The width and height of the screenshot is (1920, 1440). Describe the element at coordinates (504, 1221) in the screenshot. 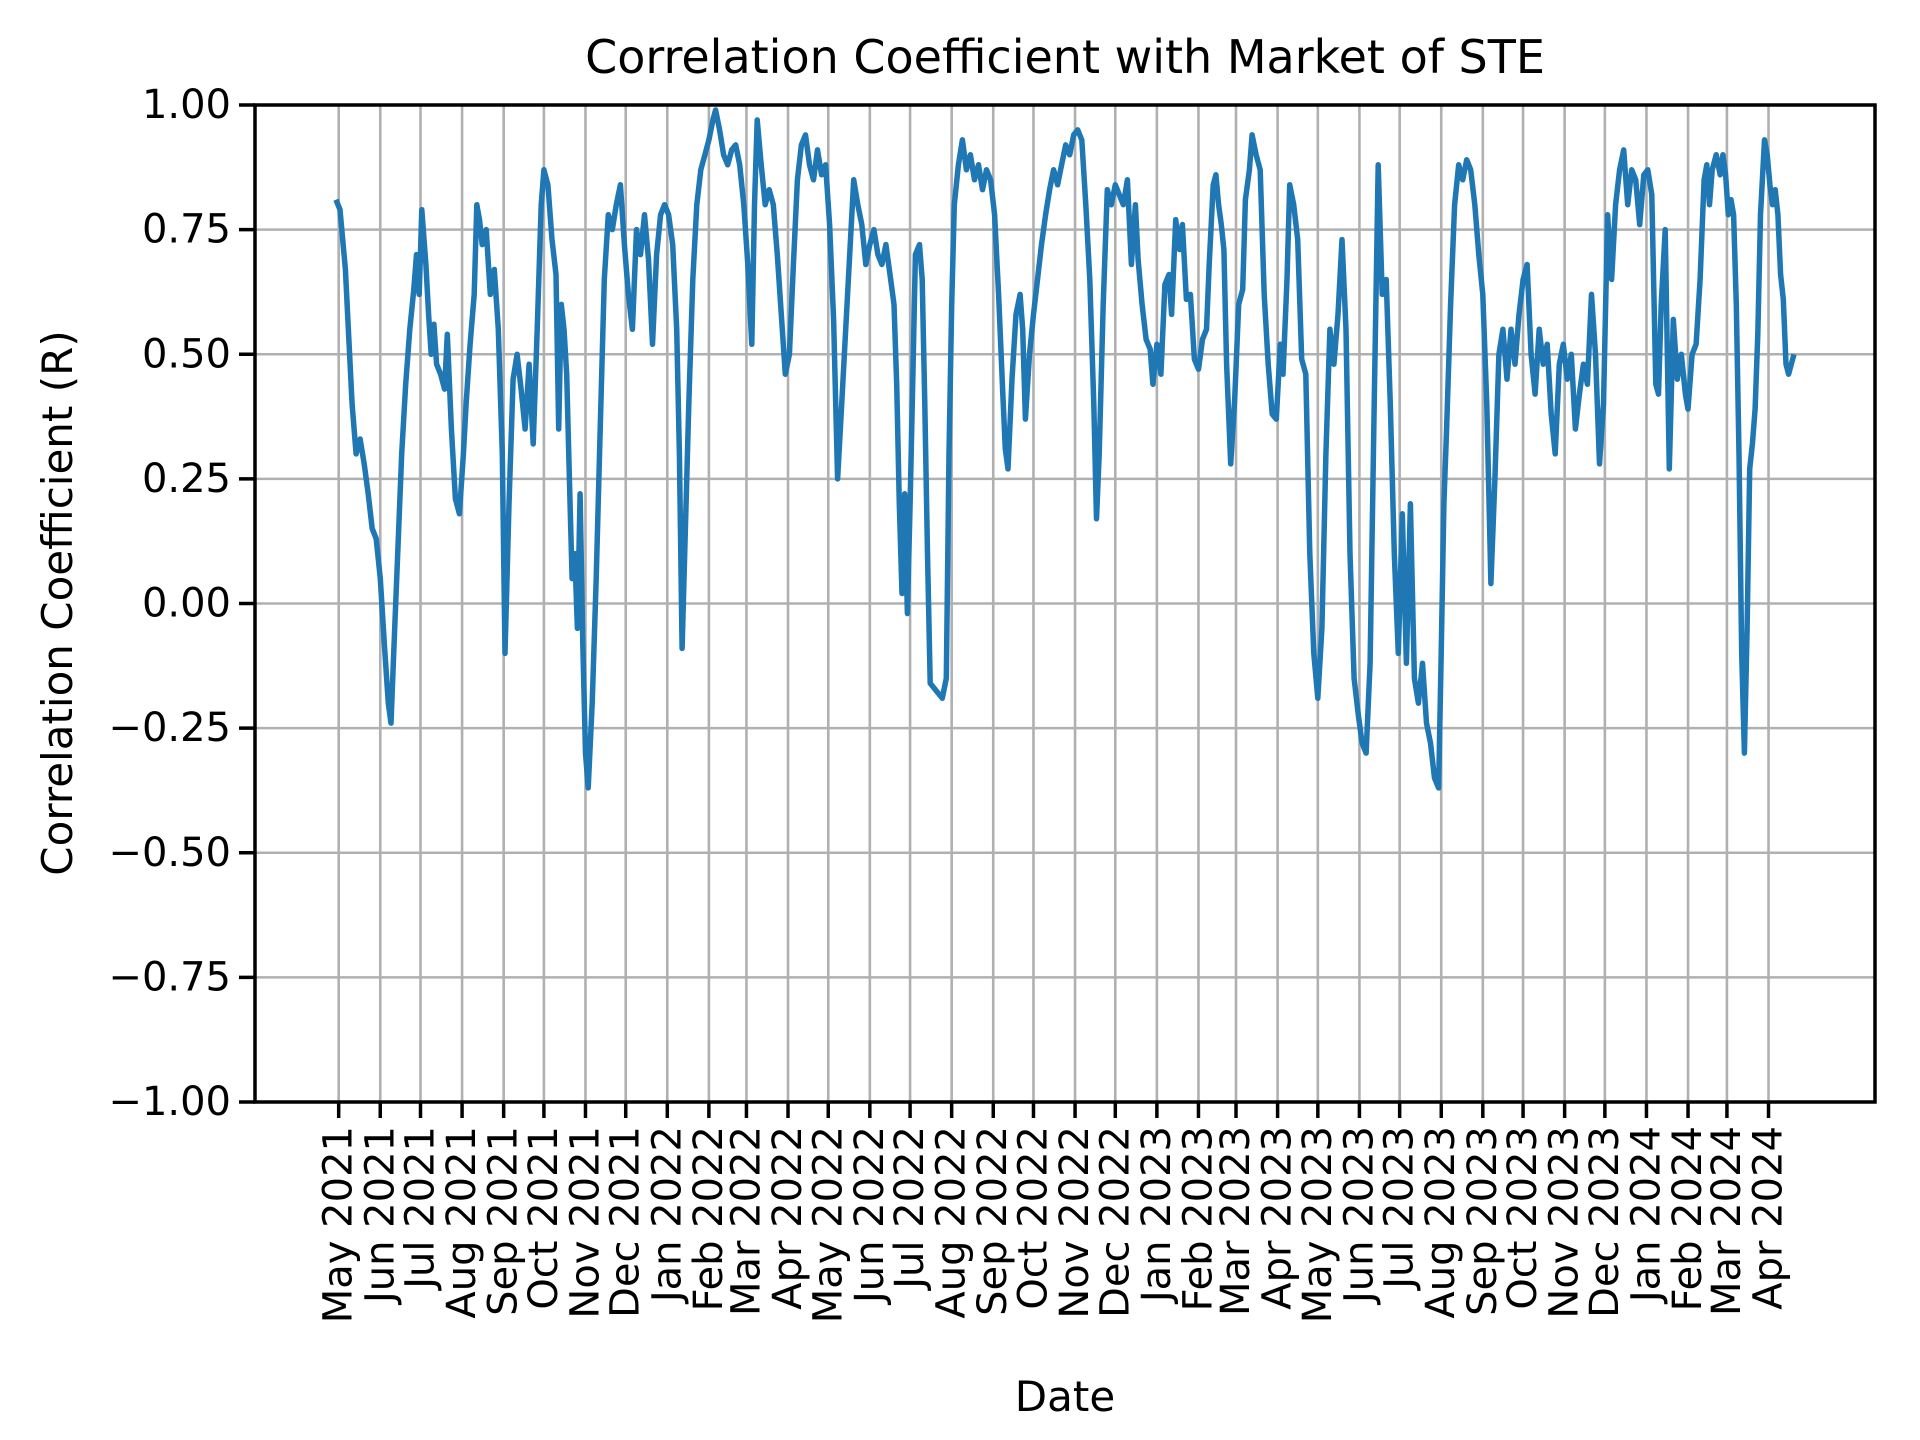

I see `x-tick-label: Sep 2021` at that location.